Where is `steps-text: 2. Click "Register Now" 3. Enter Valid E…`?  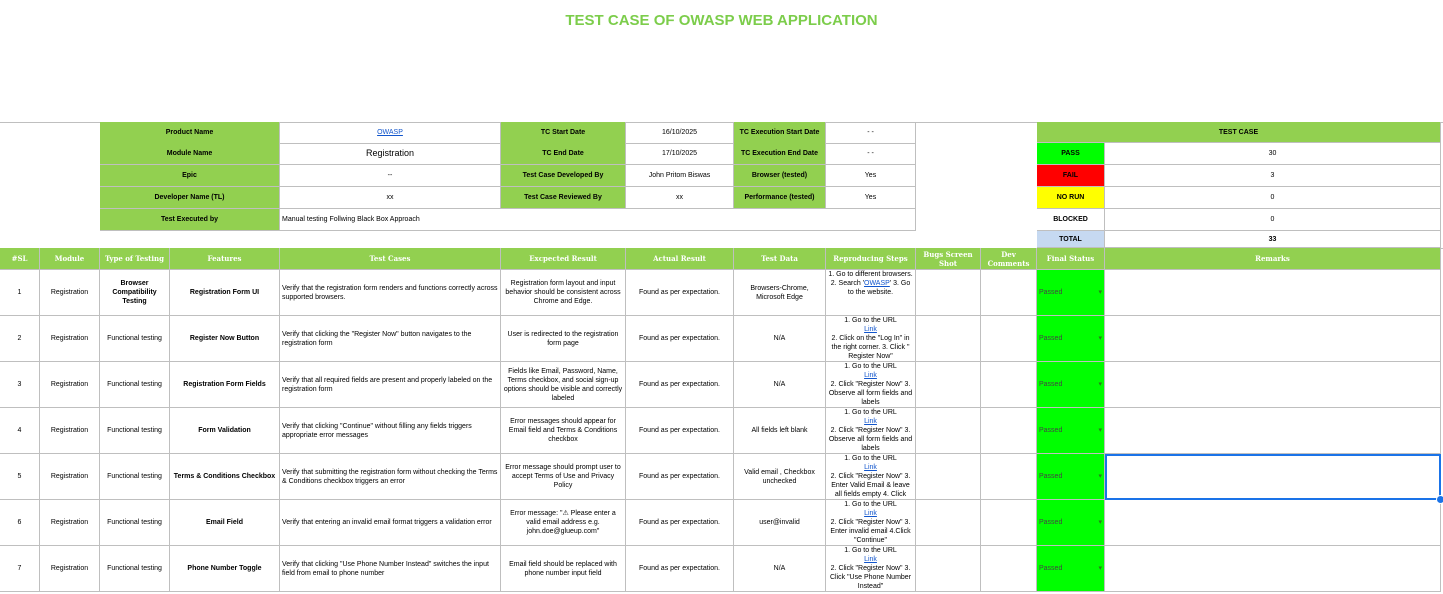 steps-text: 2. Click "Register Now" 3. Enter Valid E… is located at coordinates (870, 485).